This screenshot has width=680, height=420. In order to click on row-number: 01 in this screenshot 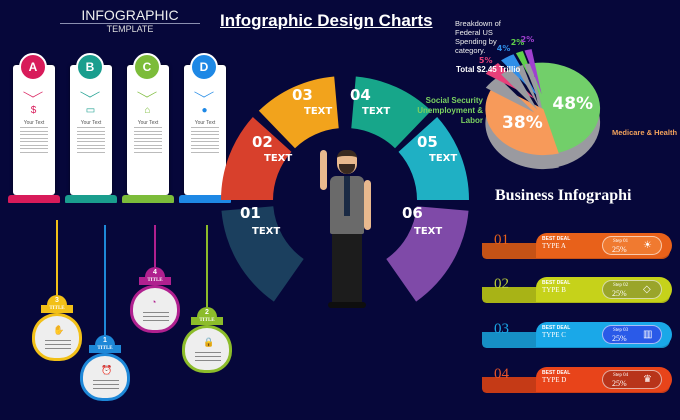, I will do `click(501, 240)`.